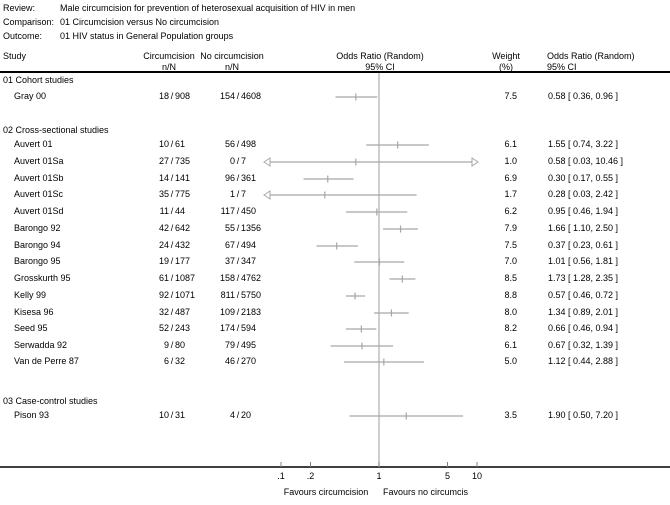  I want to click on col-header-or-text-ci: 95% CI, so click(562, 67).